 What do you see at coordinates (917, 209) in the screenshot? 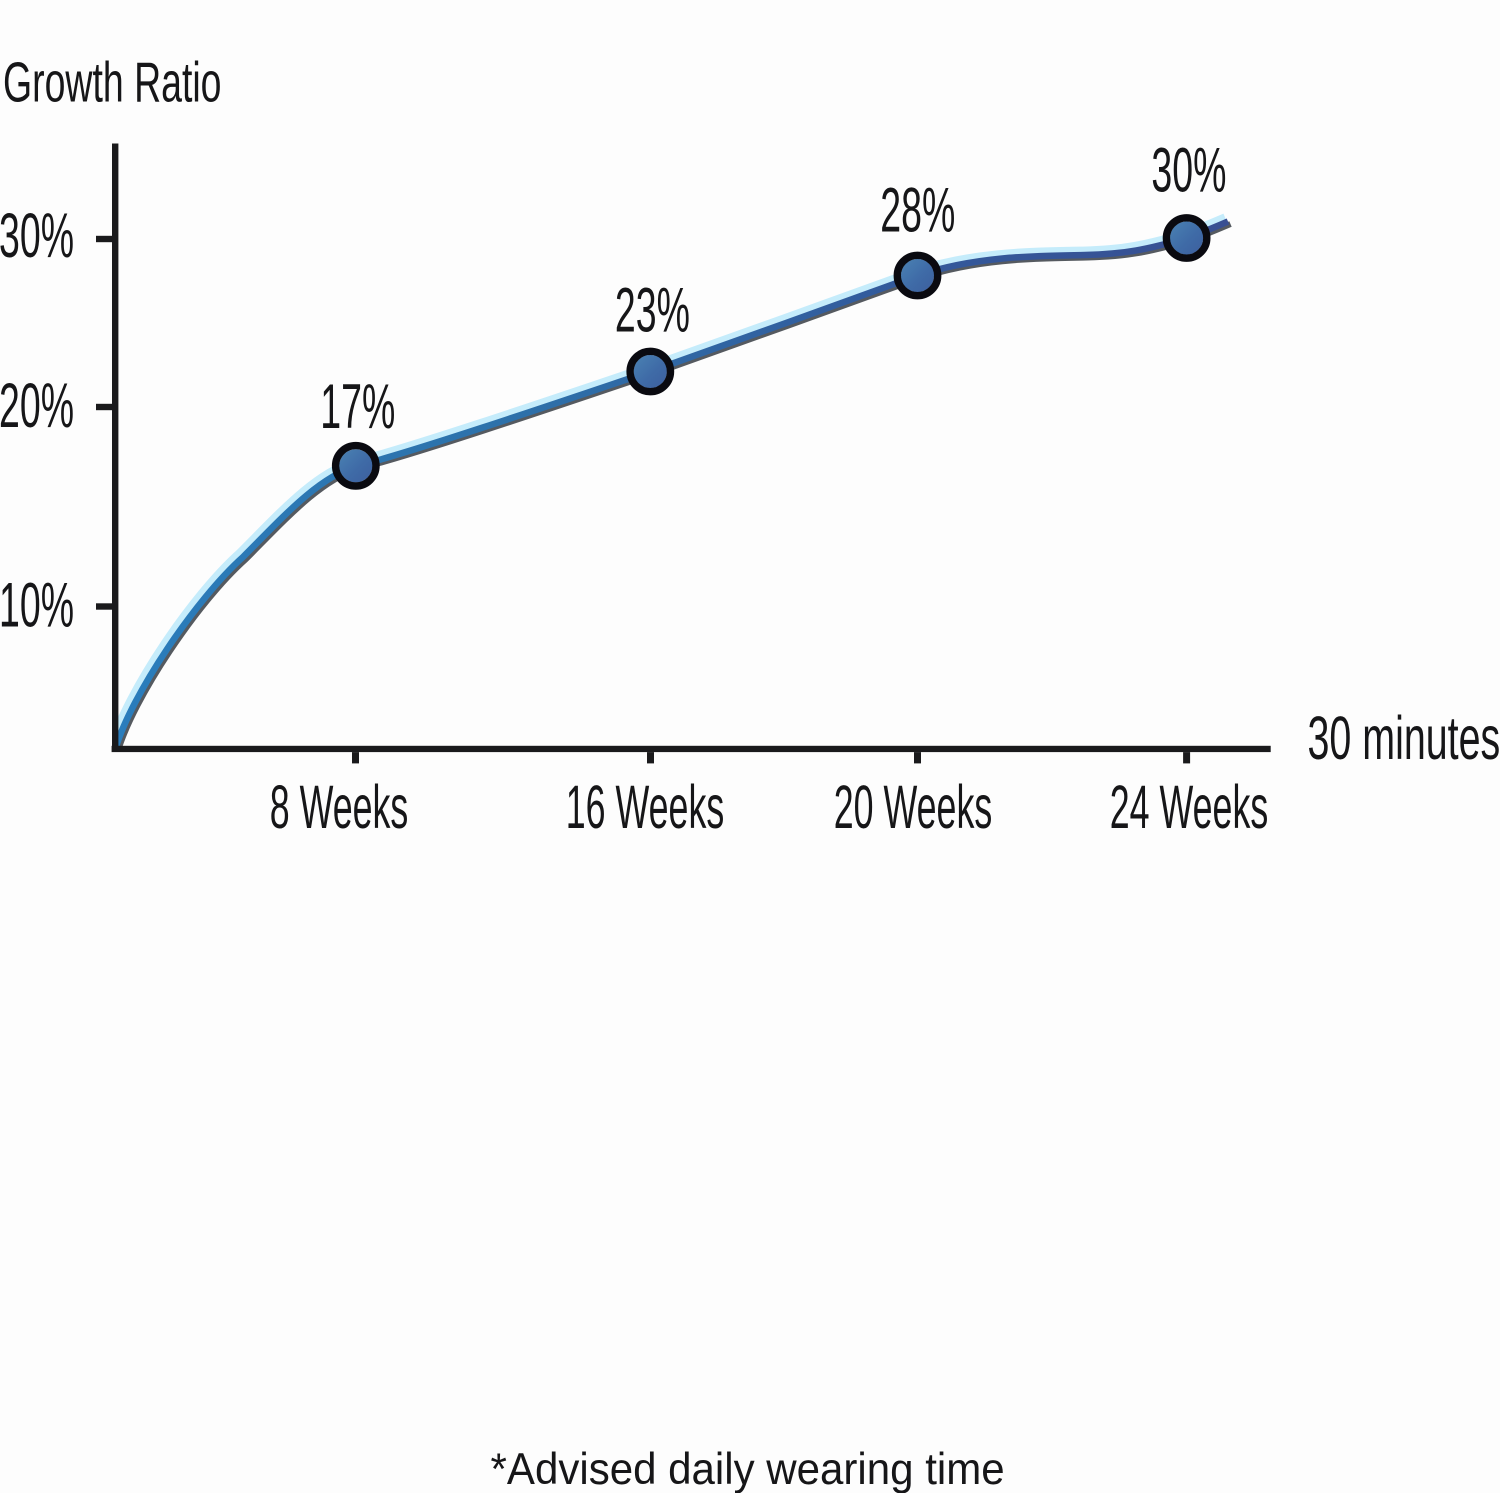
I see `svg-text: 28%` at bounding box center [917, 209].